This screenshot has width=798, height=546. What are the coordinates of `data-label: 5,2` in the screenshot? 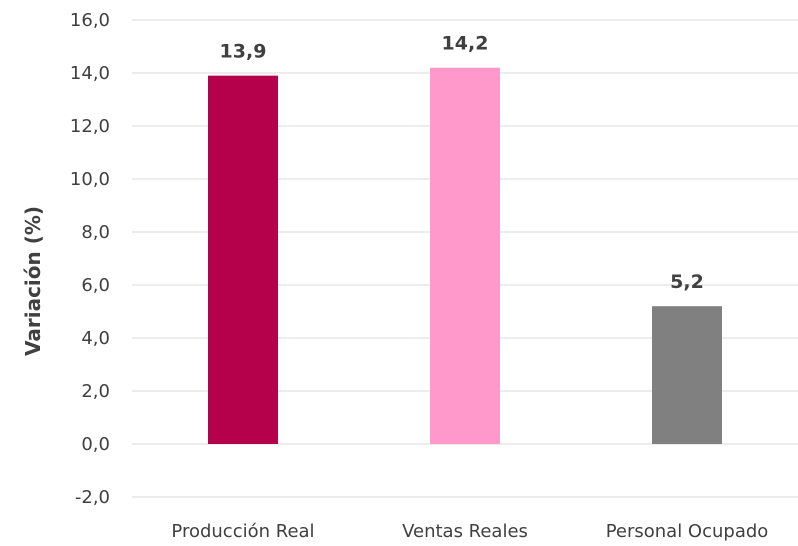 It's located at (687, 282).